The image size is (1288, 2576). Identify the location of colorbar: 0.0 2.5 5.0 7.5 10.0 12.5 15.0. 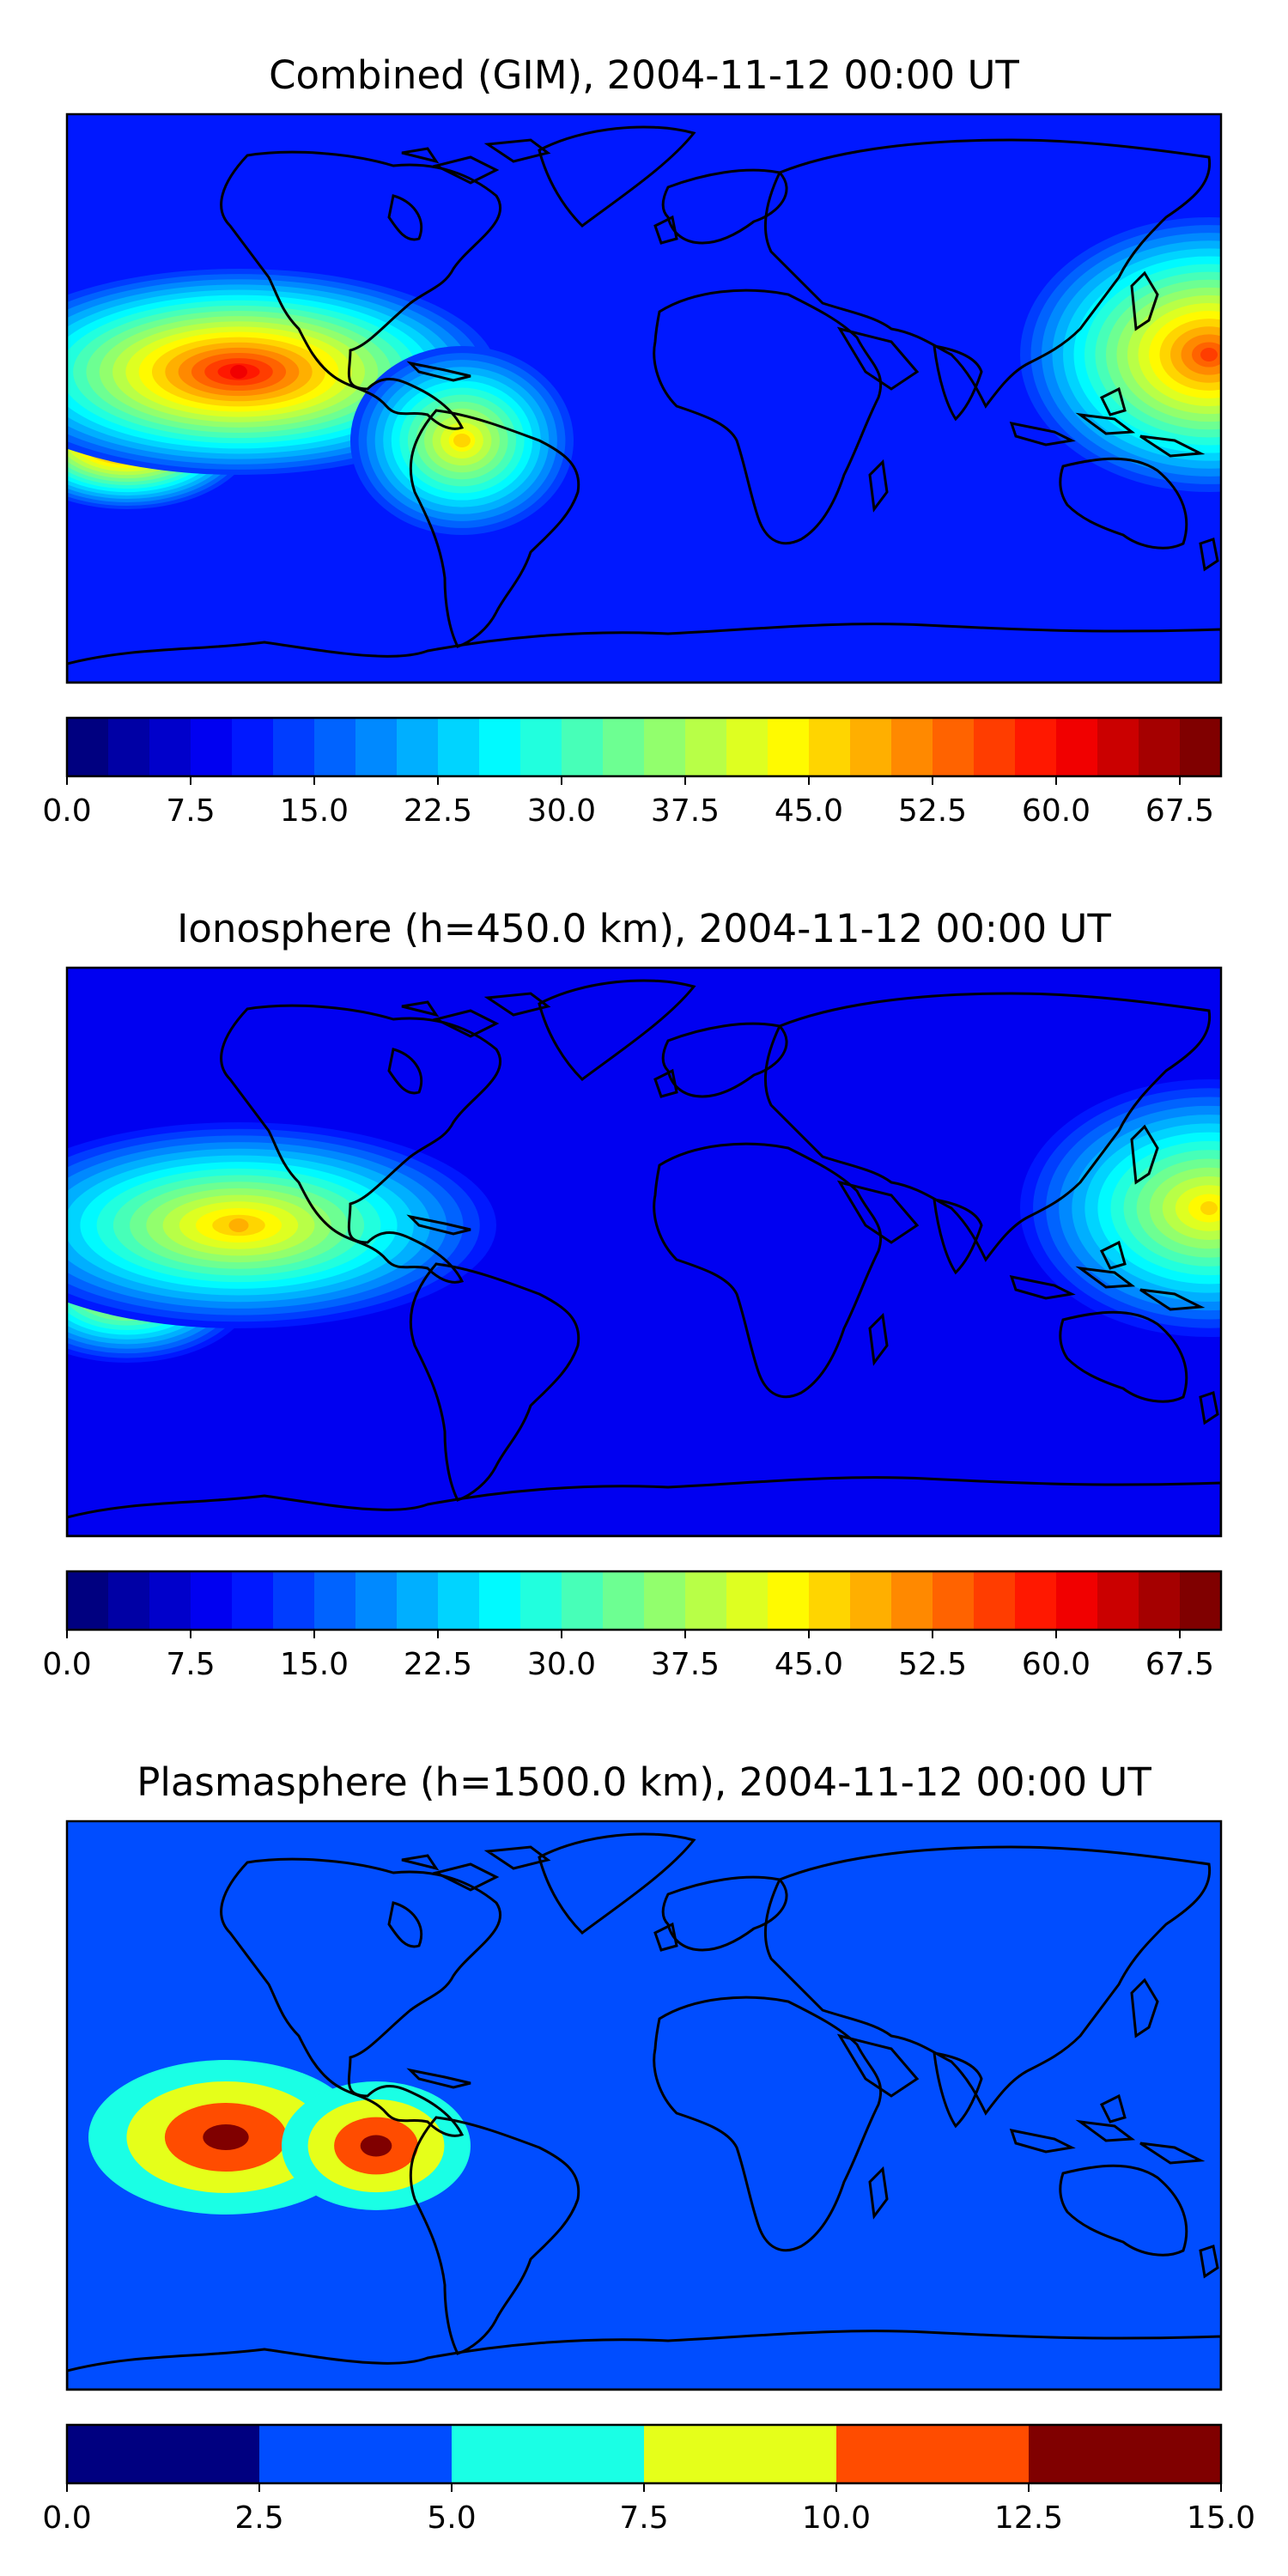
(649, 2479).